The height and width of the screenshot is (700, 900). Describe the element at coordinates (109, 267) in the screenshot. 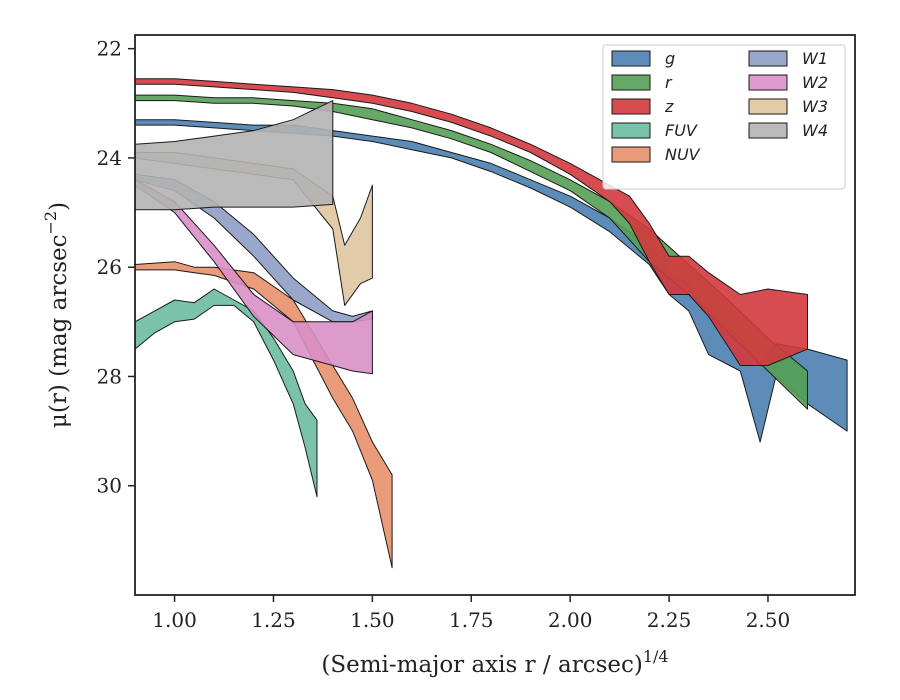

I see `y-tick-label: 26` at that location.